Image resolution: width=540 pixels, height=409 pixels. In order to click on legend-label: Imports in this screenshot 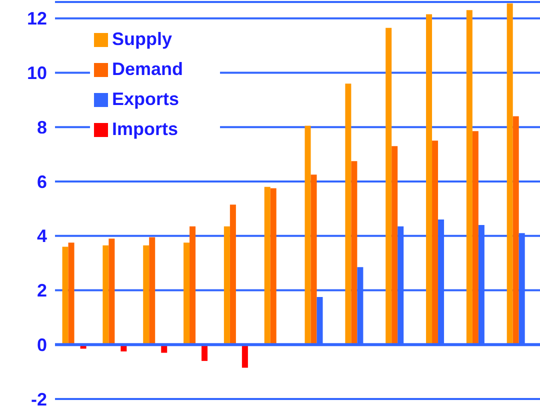, I will do `click(145, 129)`.